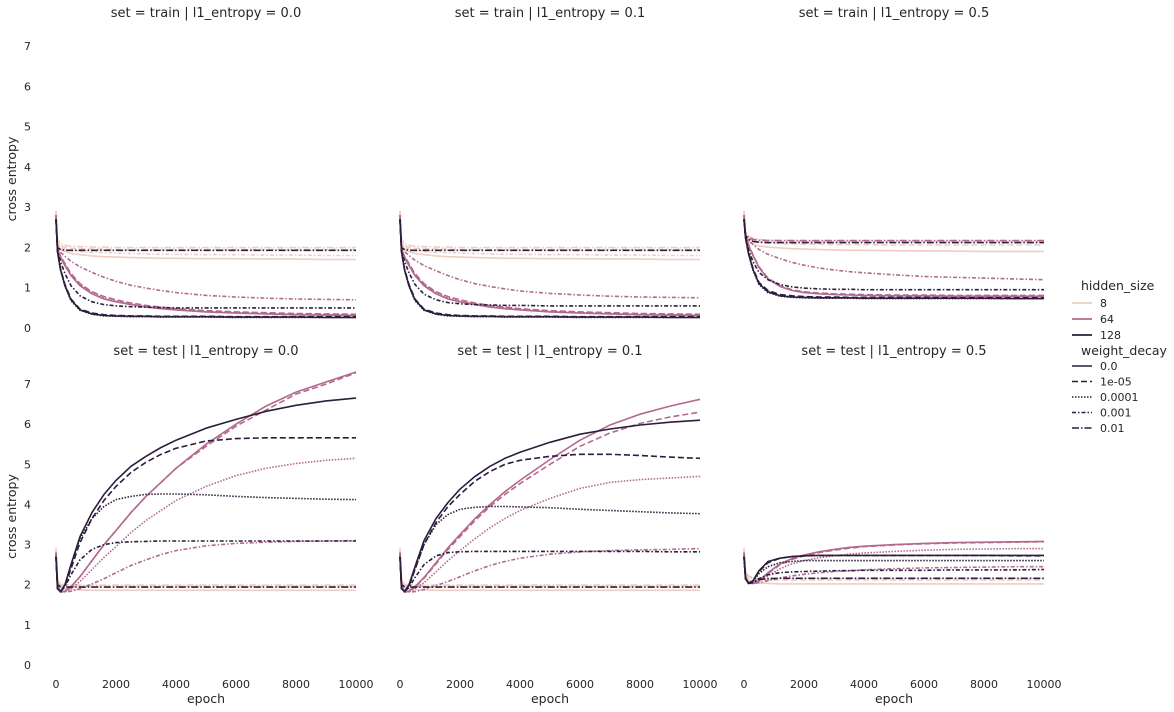  Describe the element at coordinates (27, 167) in the screenshot. I see `y-tick-label: 4` at that location.